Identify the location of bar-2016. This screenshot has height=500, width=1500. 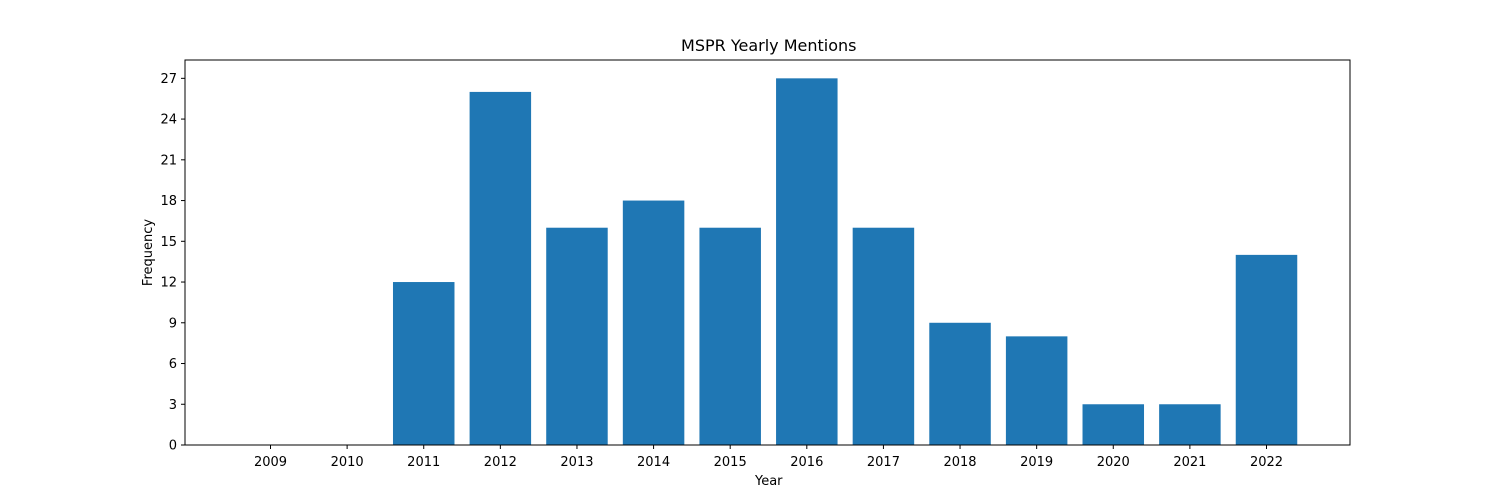
(807, 261).